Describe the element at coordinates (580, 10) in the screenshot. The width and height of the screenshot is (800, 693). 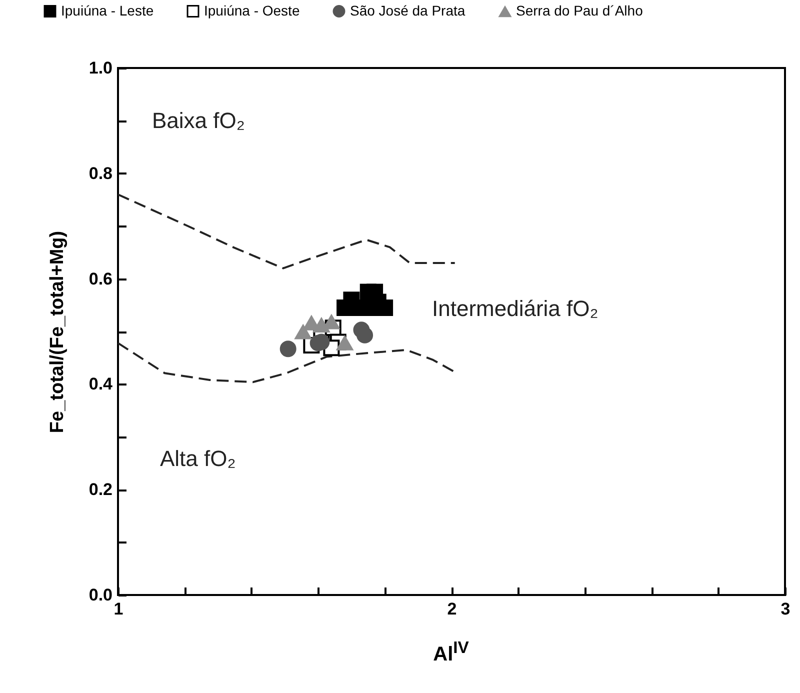
I see `legend-label: Serra do Pau d´Alho` at that location.